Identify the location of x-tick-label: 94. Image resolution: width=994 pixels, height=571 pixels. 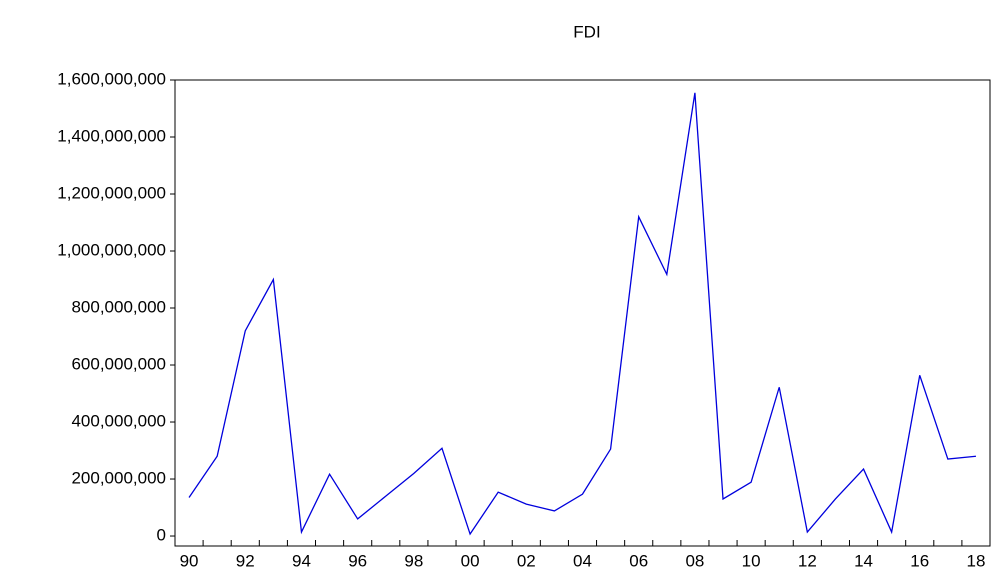
(301, 560).